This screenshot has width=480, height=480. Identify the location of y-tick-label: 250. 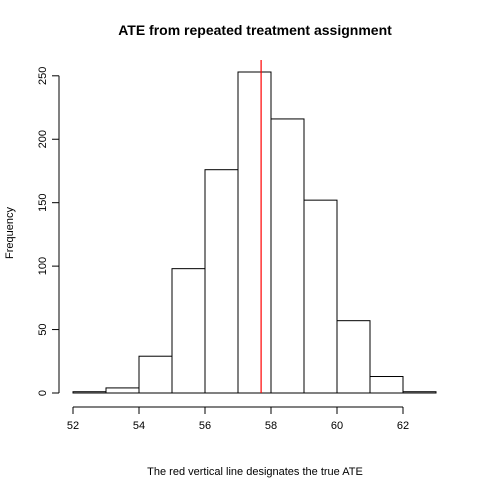
(43, 76).